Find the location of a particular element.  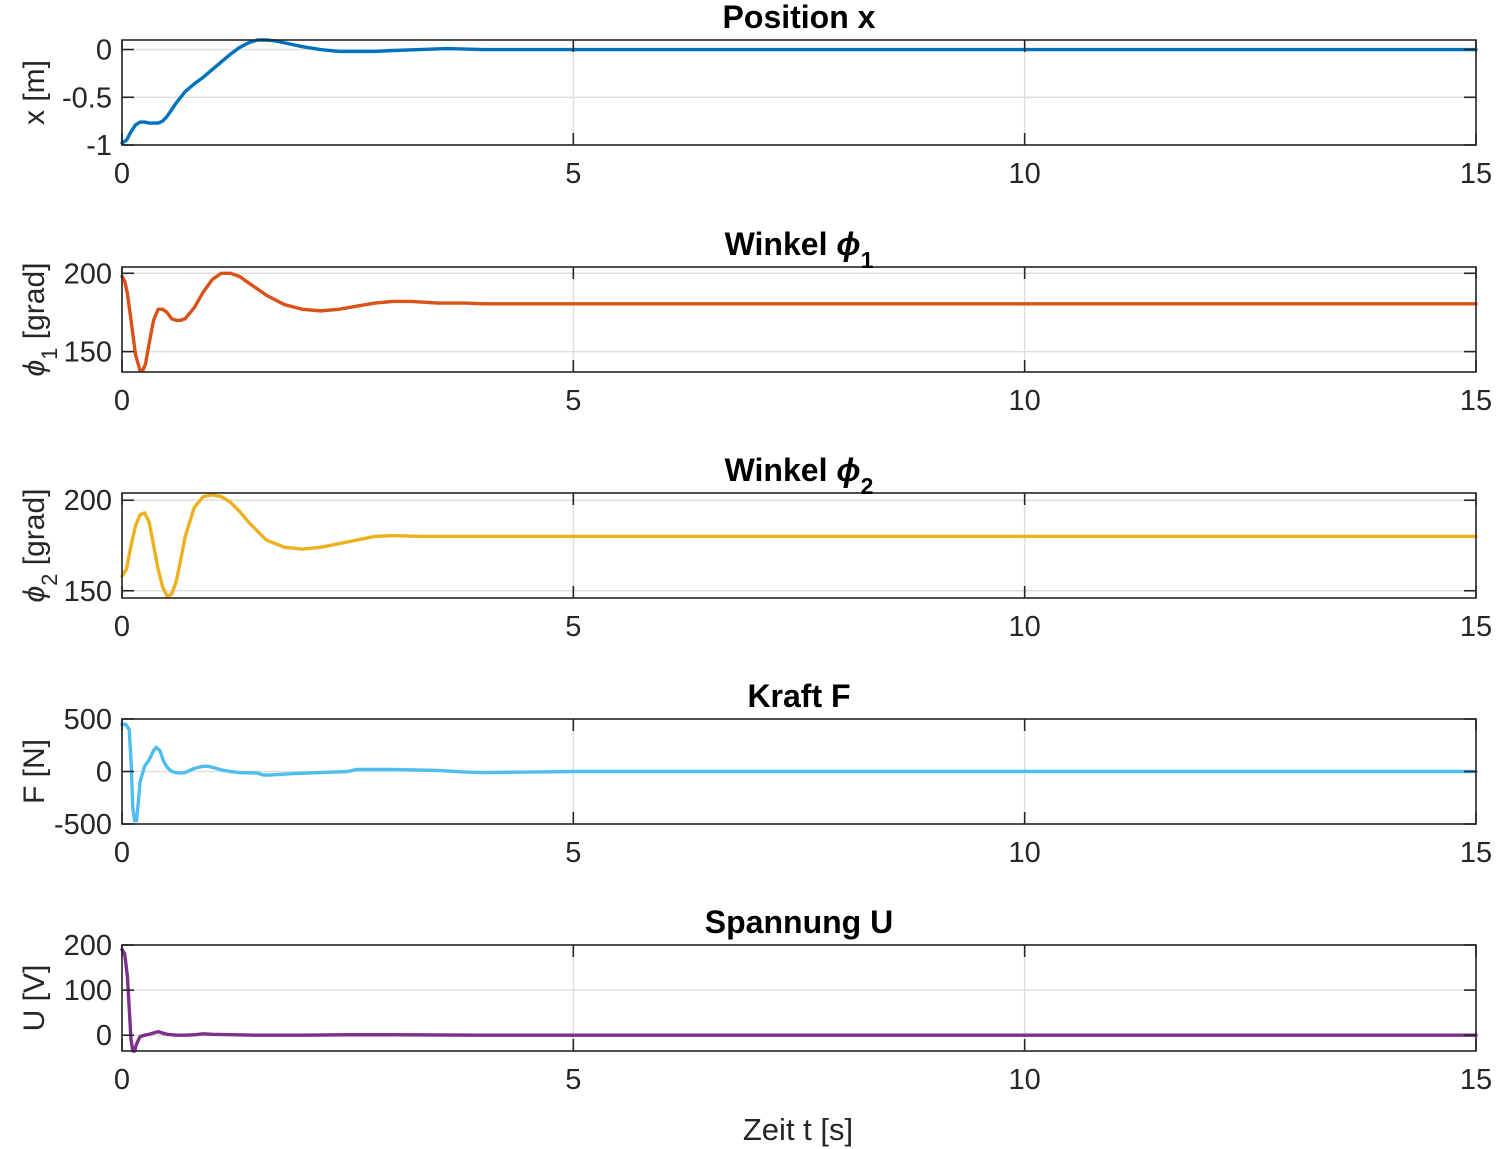

y-axis-label: x [m] is located at coordinates (34, 92).